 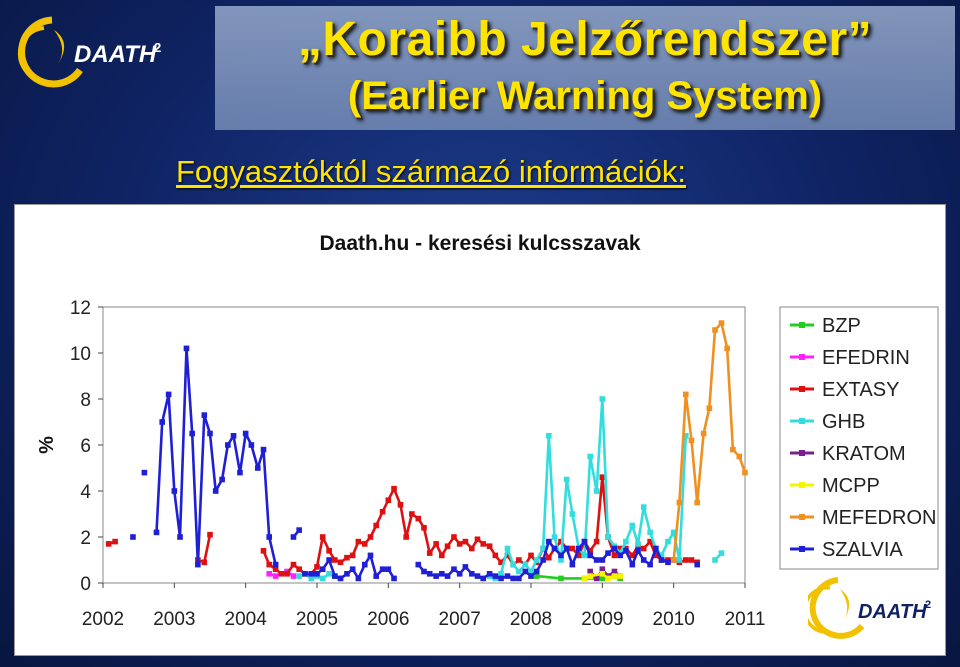 What do you see at coordinates (80, 354) in the screenshot?
I see `y-tick-label: 10` at bounding box center [80, 354].